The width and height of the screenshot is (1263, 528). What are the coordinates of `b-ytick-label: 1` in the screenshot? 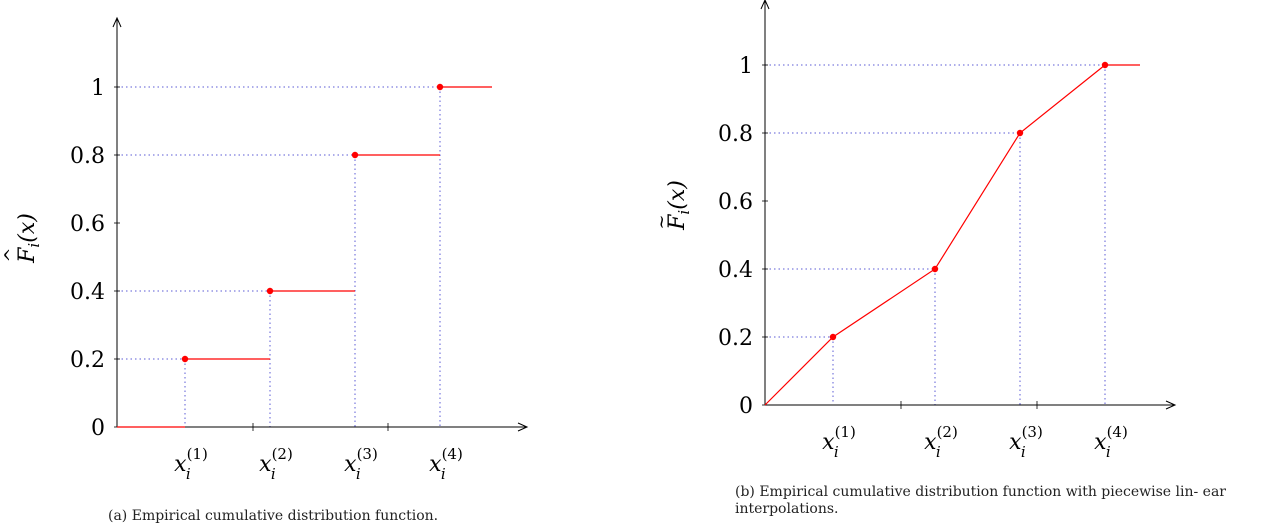 It's located at (746, 66).